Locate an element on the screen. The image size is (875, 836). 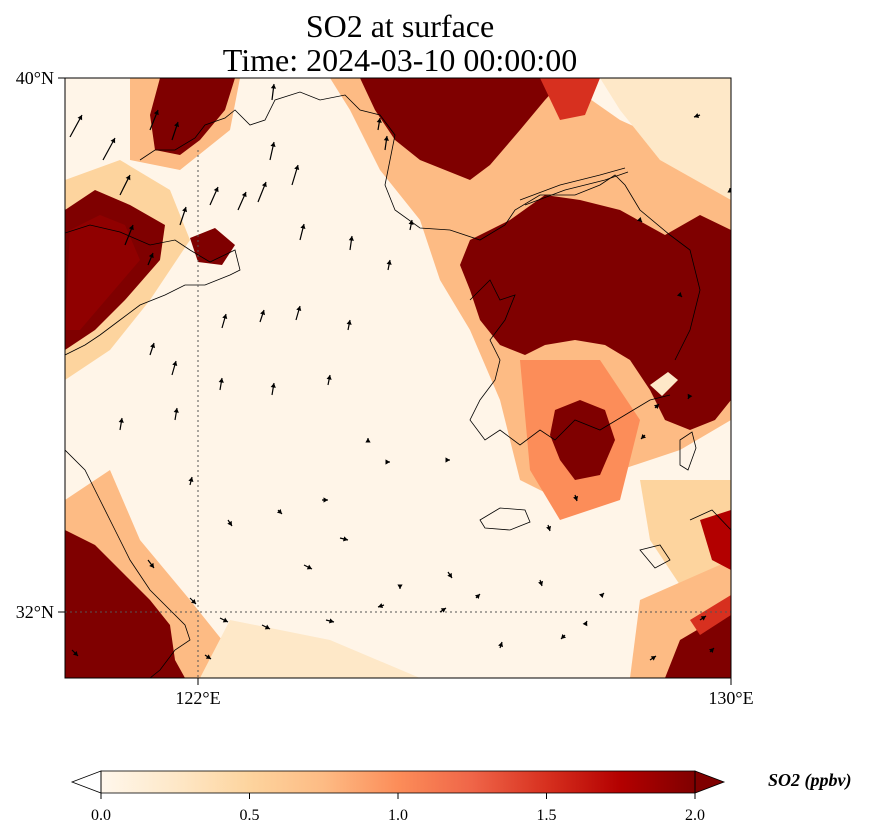
colorbar-tick-label: 1.0 is located at coordinates (398, 815).